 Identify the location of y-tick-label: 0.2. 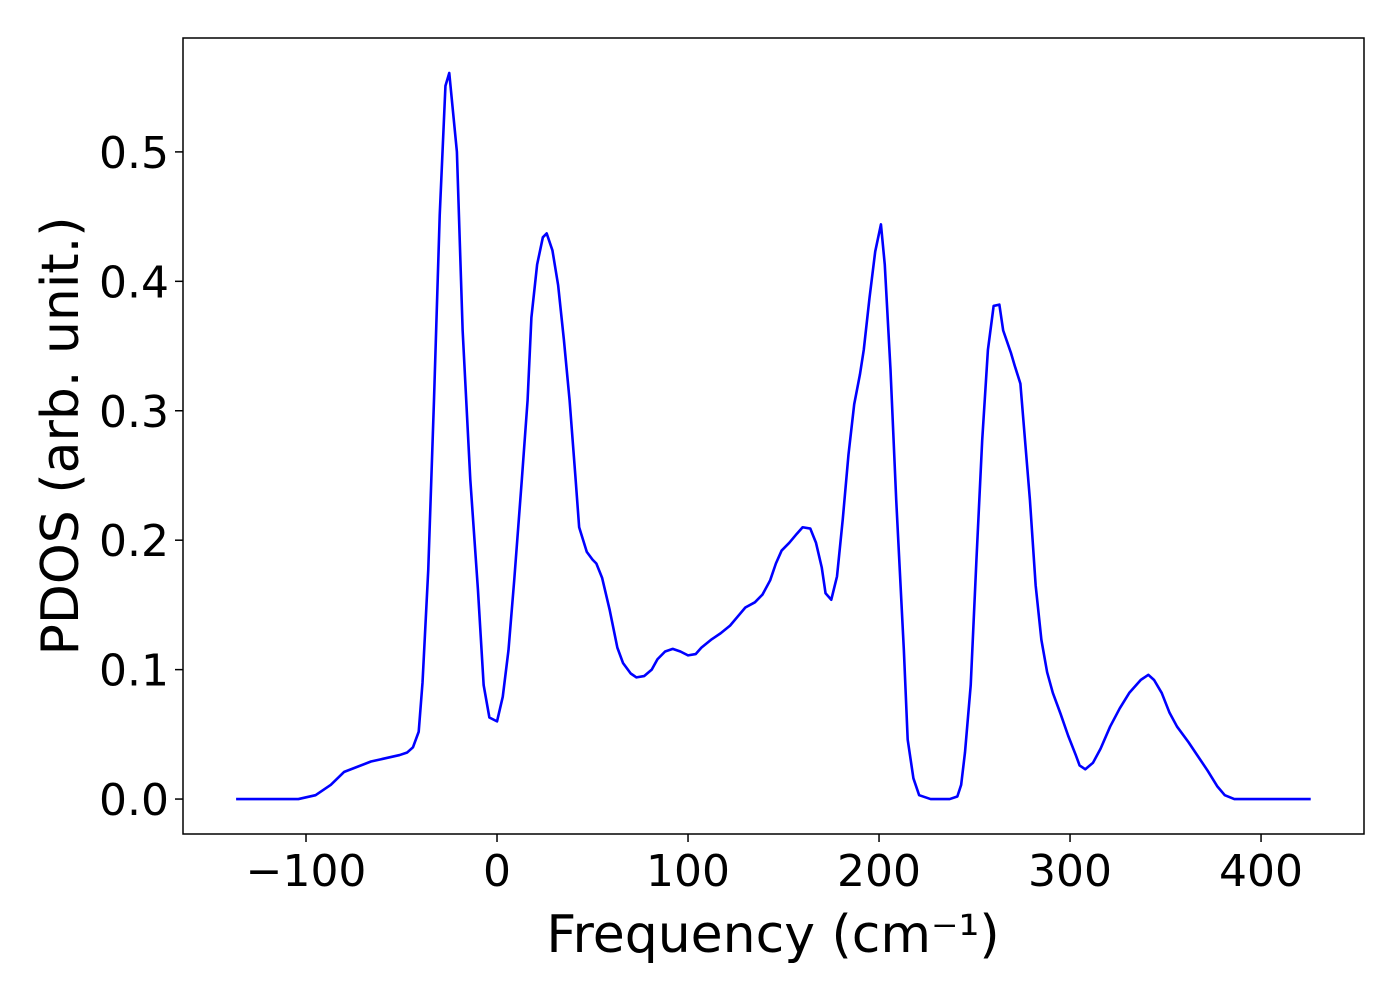
(134, 541).